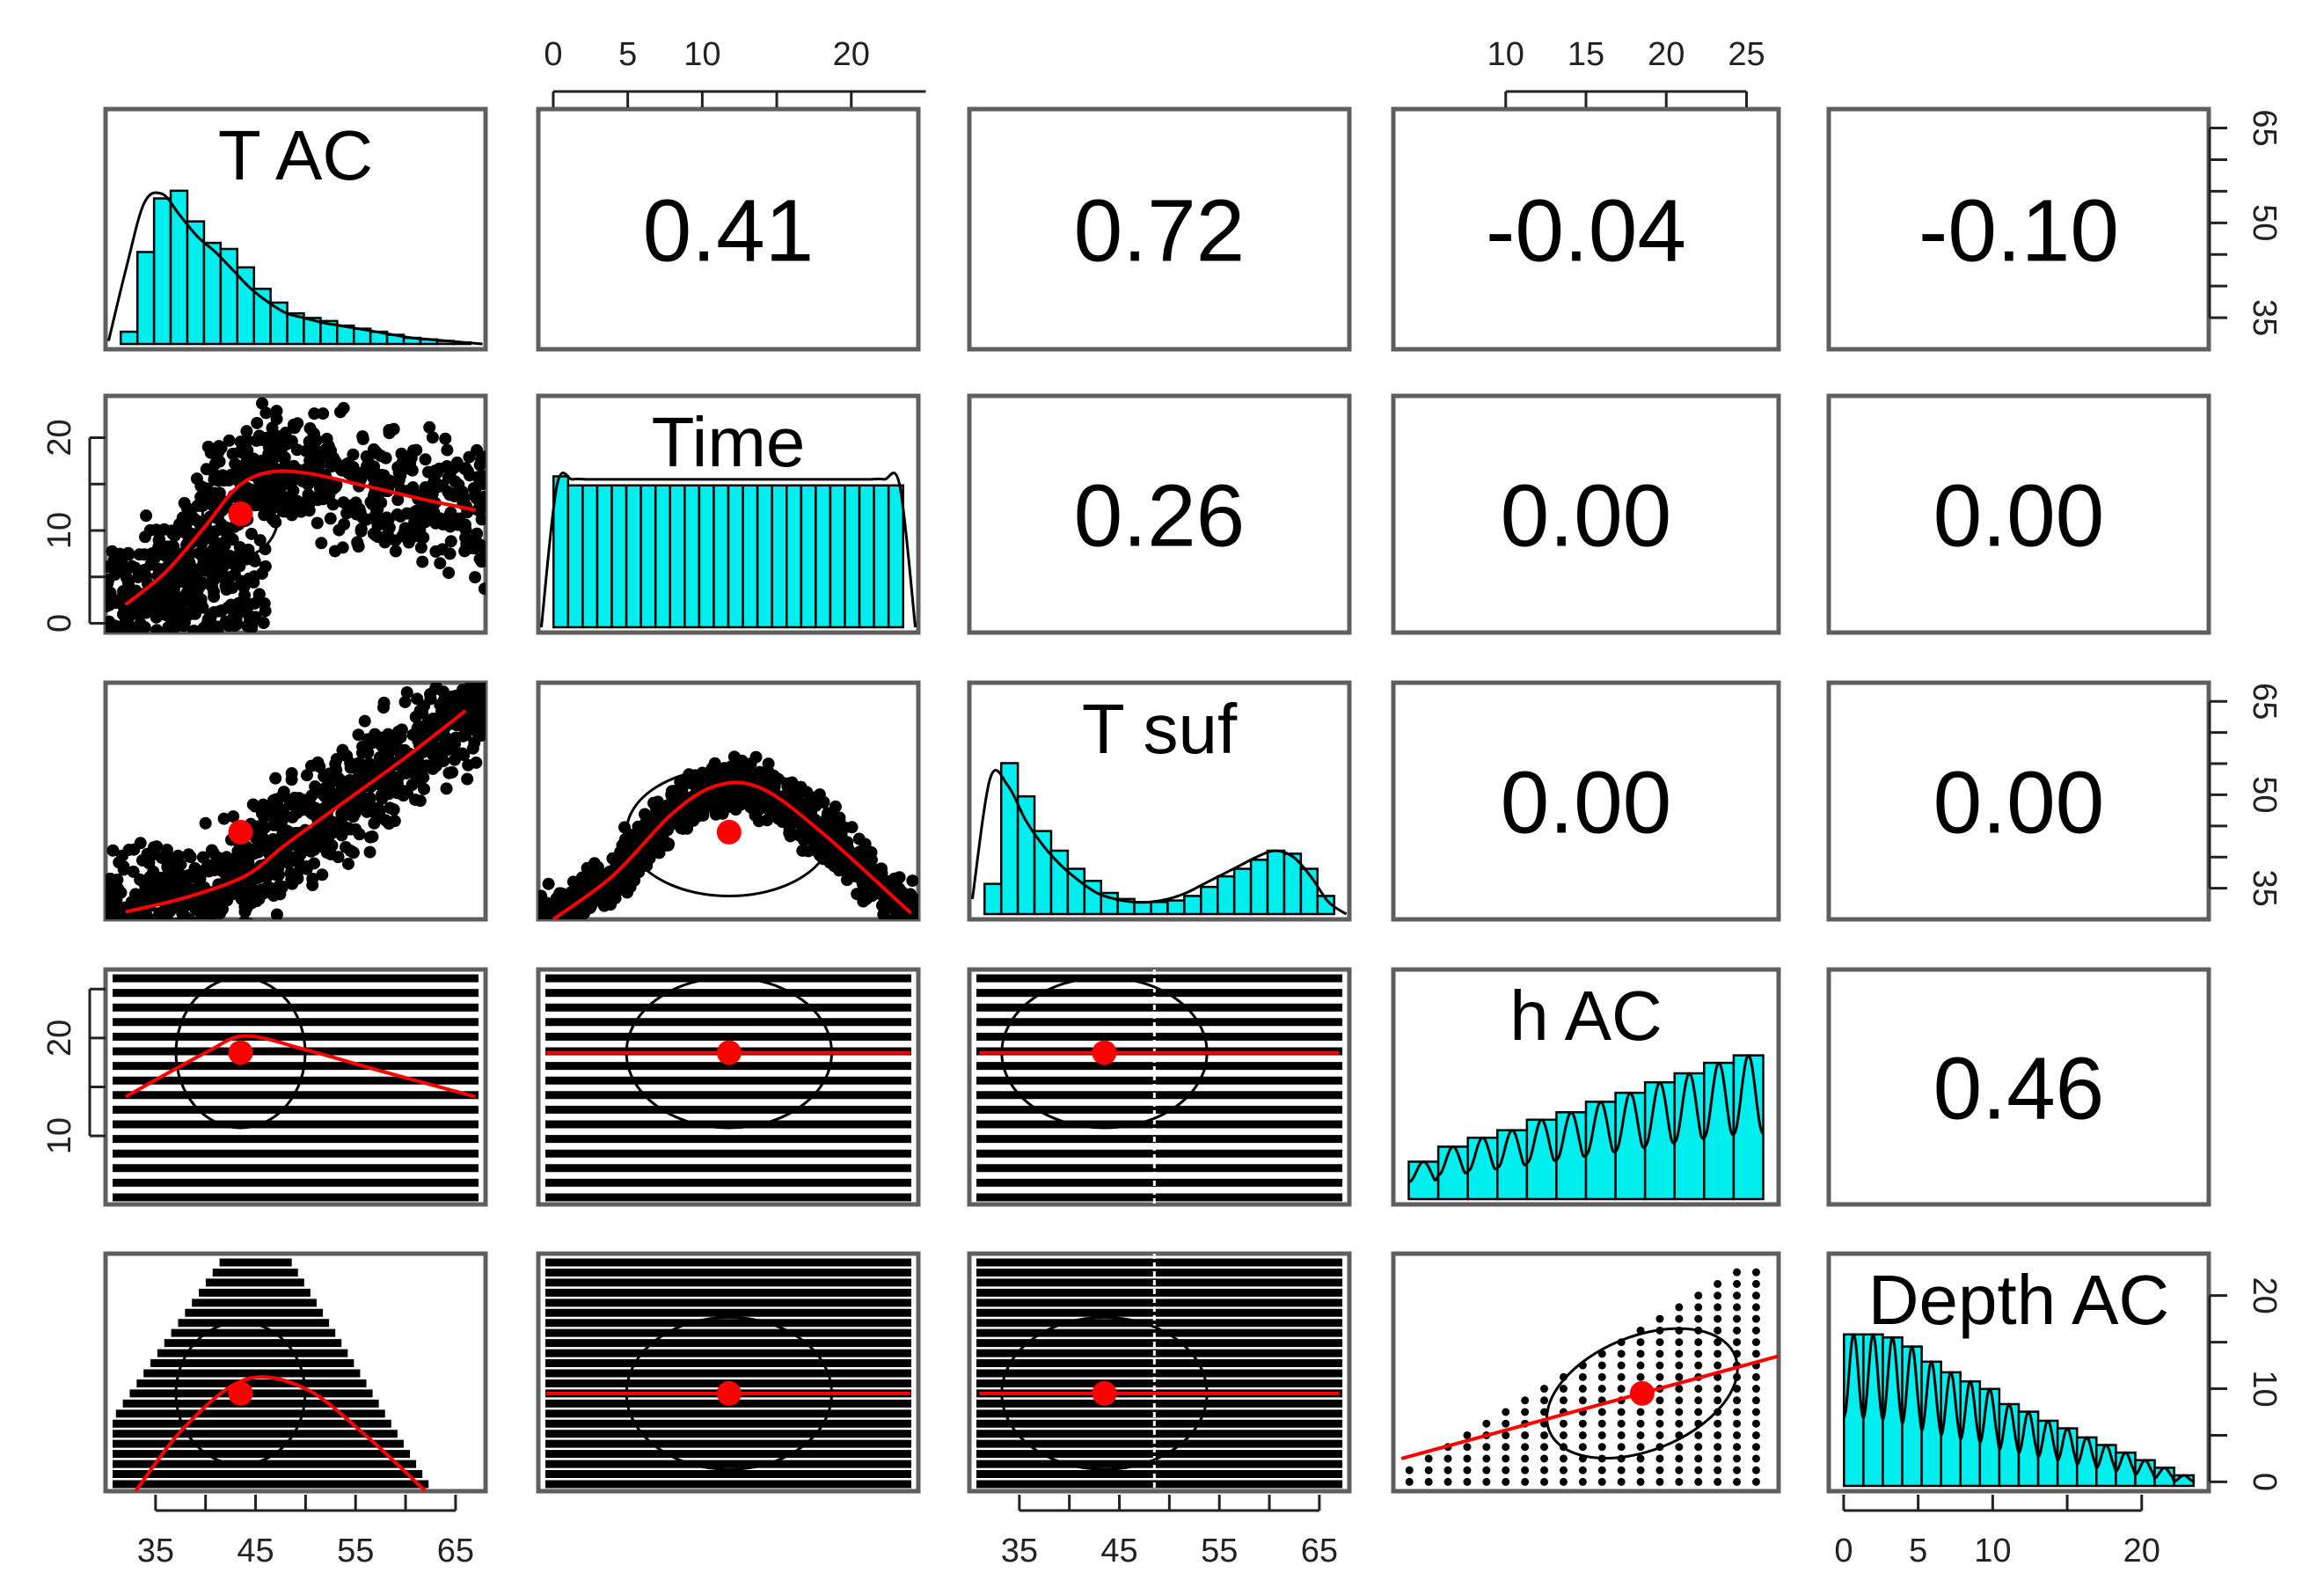 Image resolution: width=2324 pixels, height=1595 pixels. Describe the element at coordinates (2019, 803) in the screenshot. I see `correlation-value: 0.00` at that location.